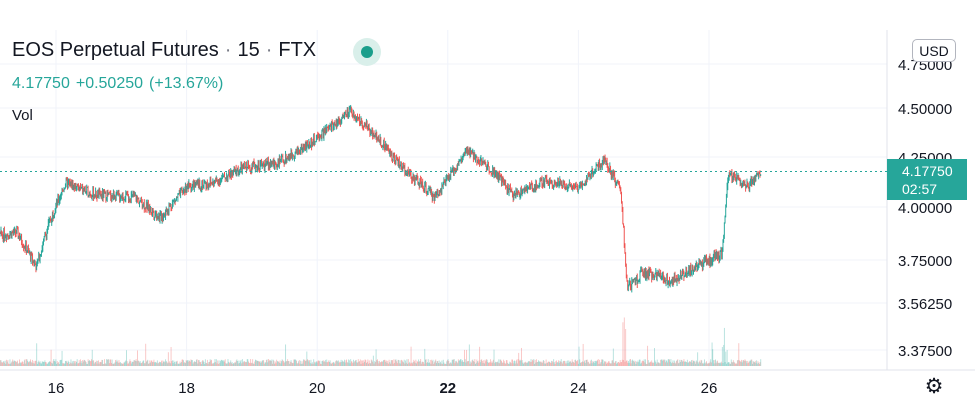 This screenshot has height=415, width=975. Describe the element at coordinates (22, 115) in the screenshot. I see `volume-legend: Vol` at that location.